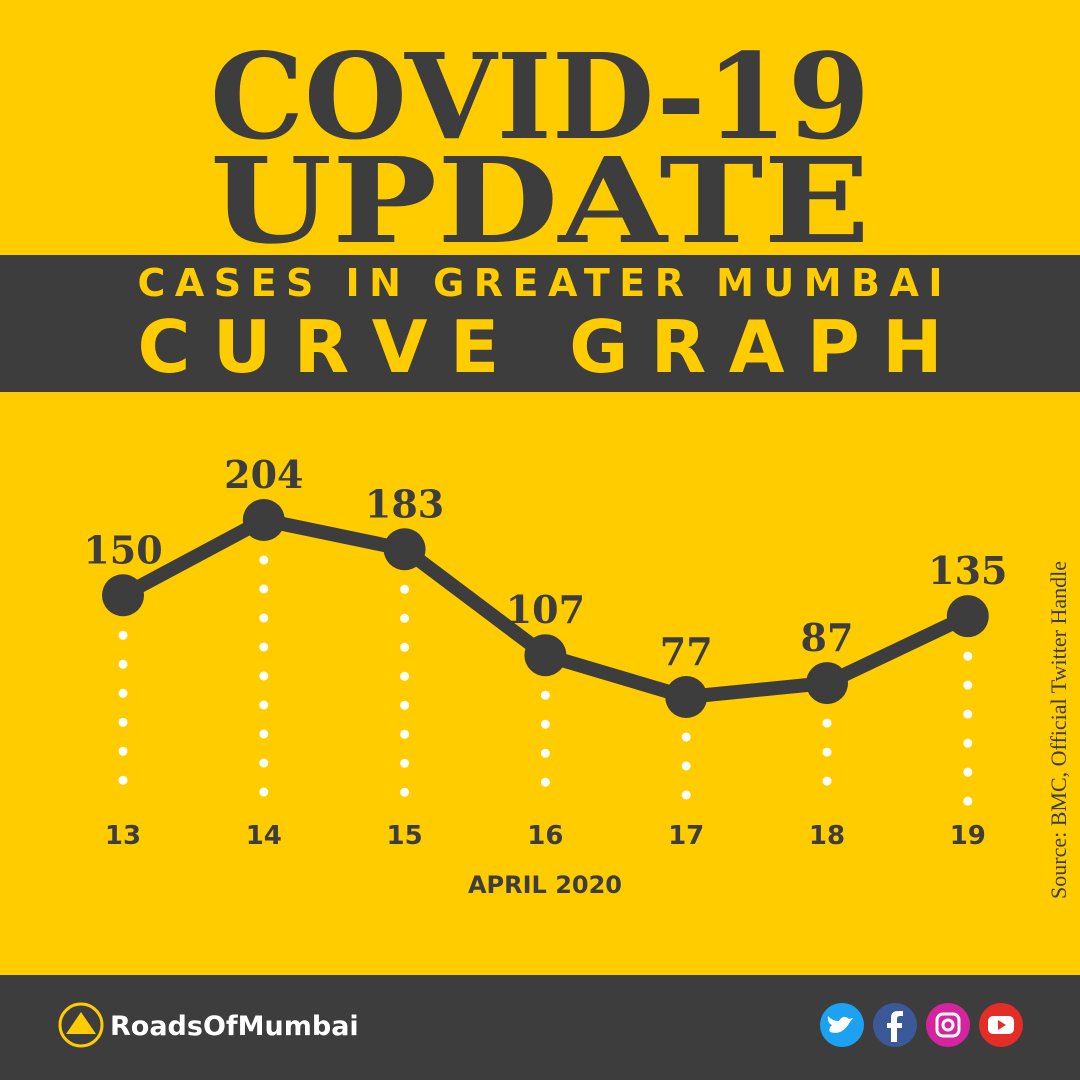 The image size is (1080, 1080). What do you see at coordinates (263, 474) in the screenshot?
I see `value-label: 204` at bounding box center [263, 474].